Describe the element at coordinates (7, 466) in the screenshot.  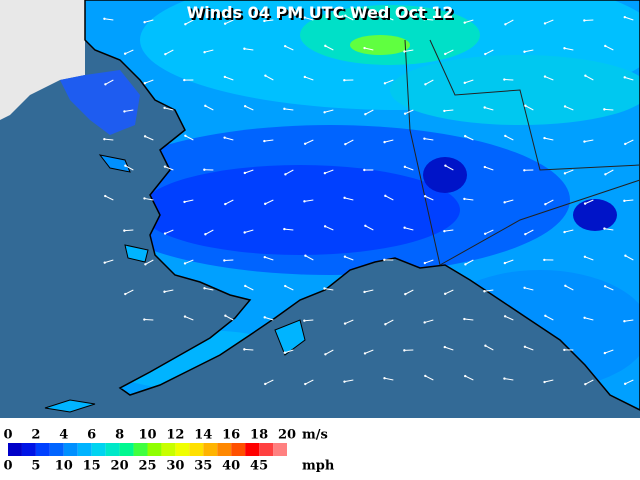
I see `legend-mph-label: 0` at that location.